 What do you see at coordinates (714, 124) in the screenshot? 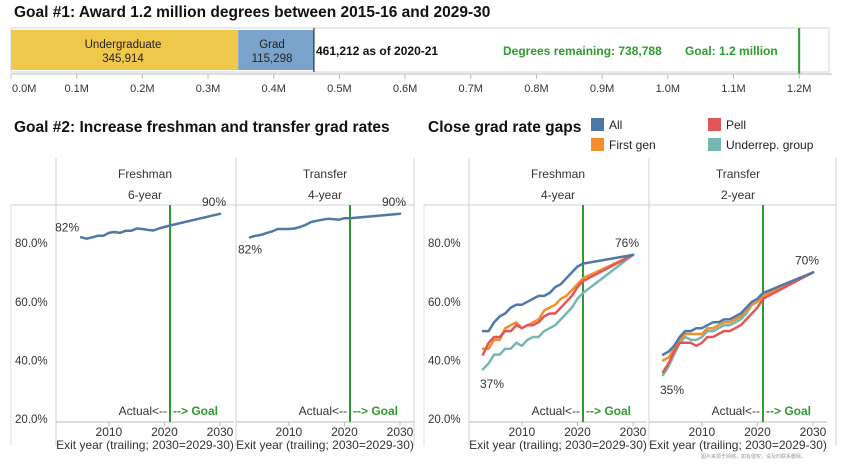
I see `legend-swatch-pell` at bounding box center [714, 124].